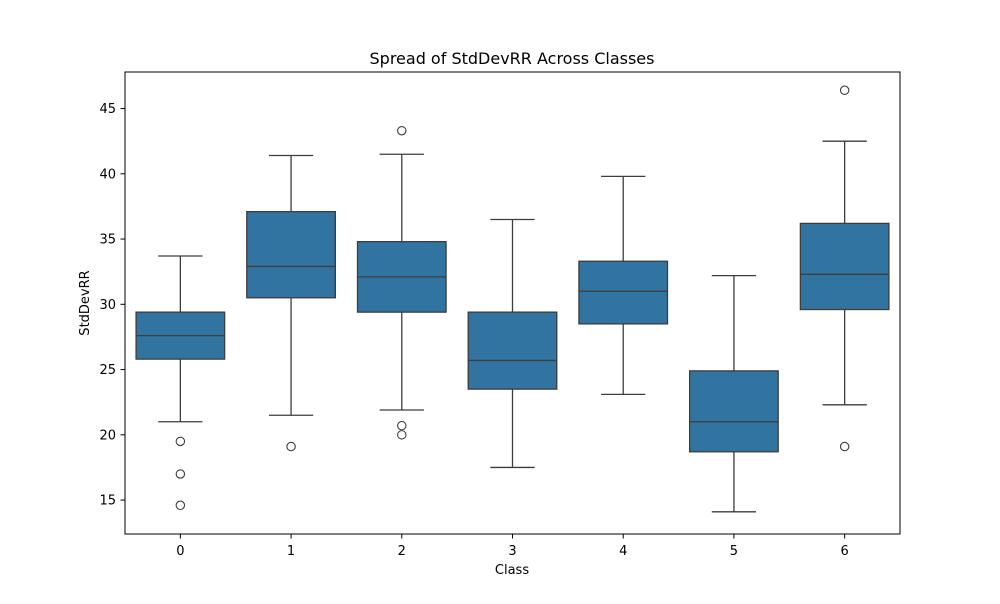 The image size is (1000, 604). Describe the element at coordinates (845, 551) in the screenshot. I see `x-tick-label: 6` at that location.